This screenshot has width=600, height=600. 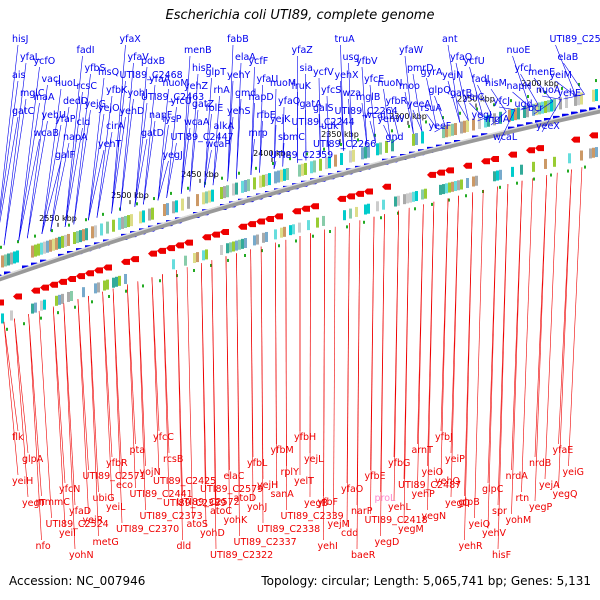 I want to click on reverse-gene-label: UTI89_C2572, so click(x=208, y=502).